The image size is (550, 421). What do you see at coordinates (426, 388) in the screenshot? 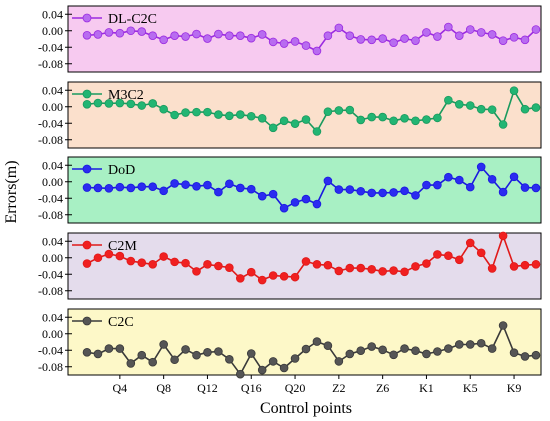
I see `x-tick-label: K1` at bounding box center [426, 388].